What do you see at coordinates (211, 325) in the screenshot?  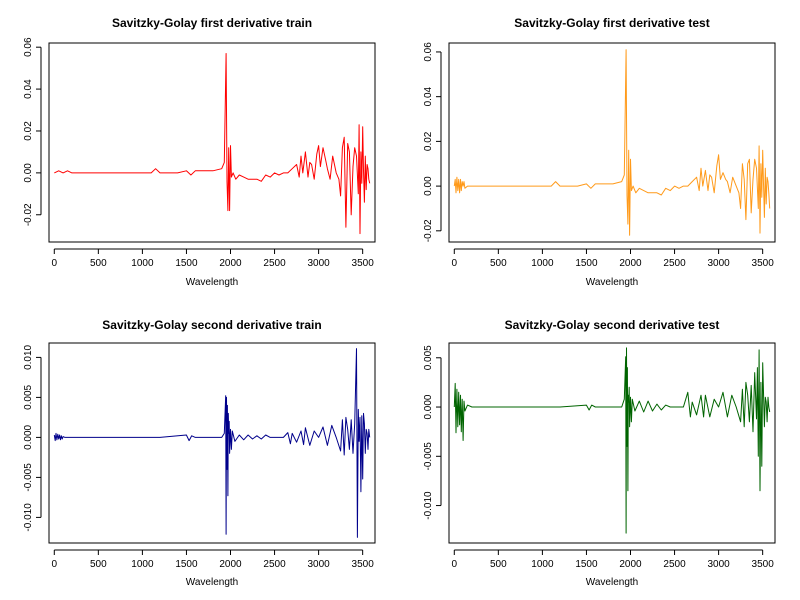 I see `panel-3-title: Savitzky-Golay second derivative train` at bounding box center [211, 325].